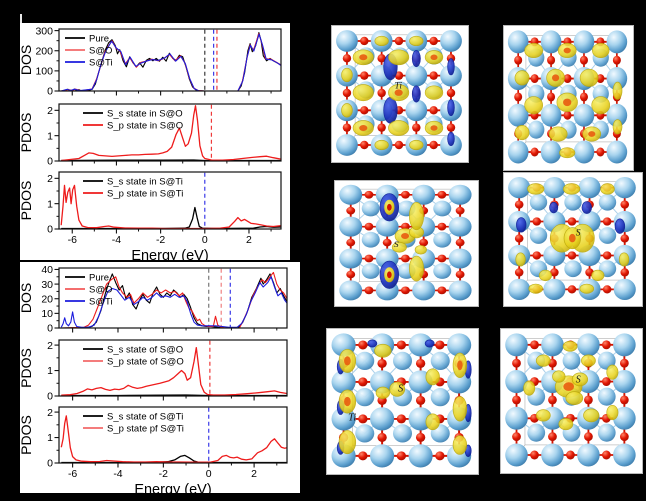 The image size is (646, 501). Describe the element at coordinates (27, 60) in the screenshot. I see `y-axis-title: DOS` at that location.